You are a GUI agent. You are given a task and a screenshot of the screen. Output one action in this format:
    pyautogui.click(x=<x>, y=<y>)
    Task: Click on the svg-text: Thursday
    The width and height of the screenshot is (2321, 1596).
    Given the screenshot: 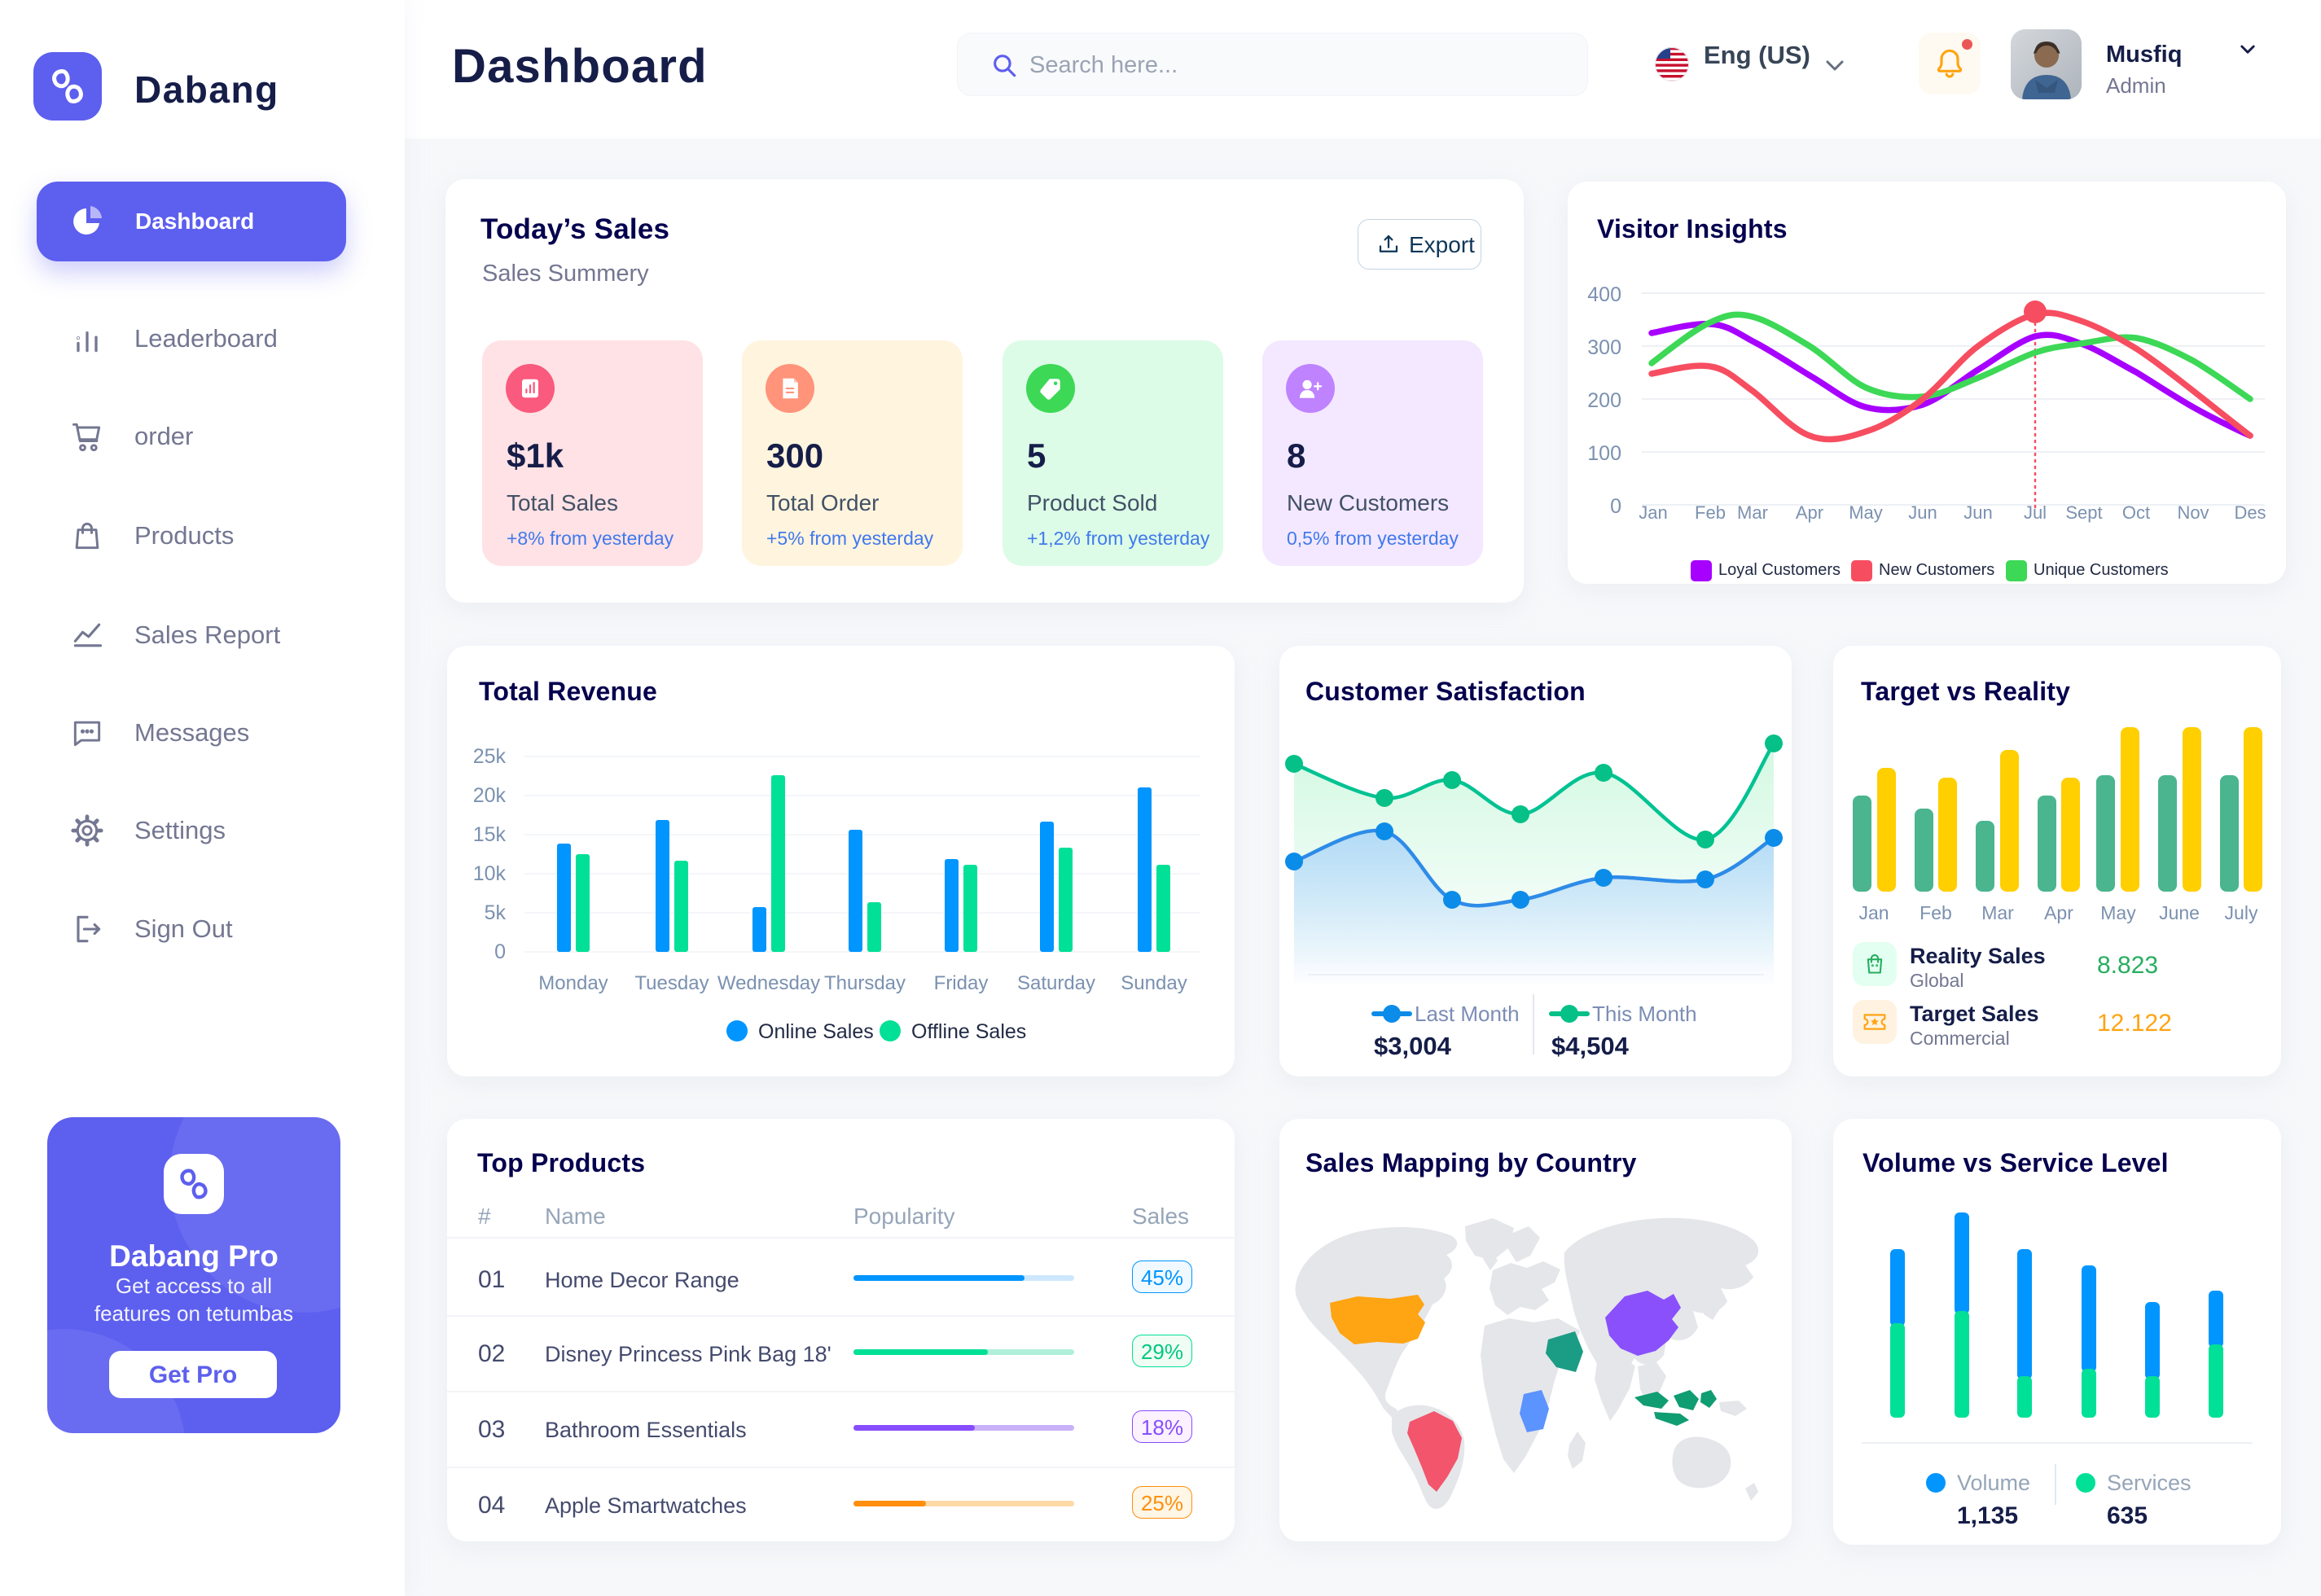 What is the action you would take?
    pyautogui.click(x=865, y=983)
    